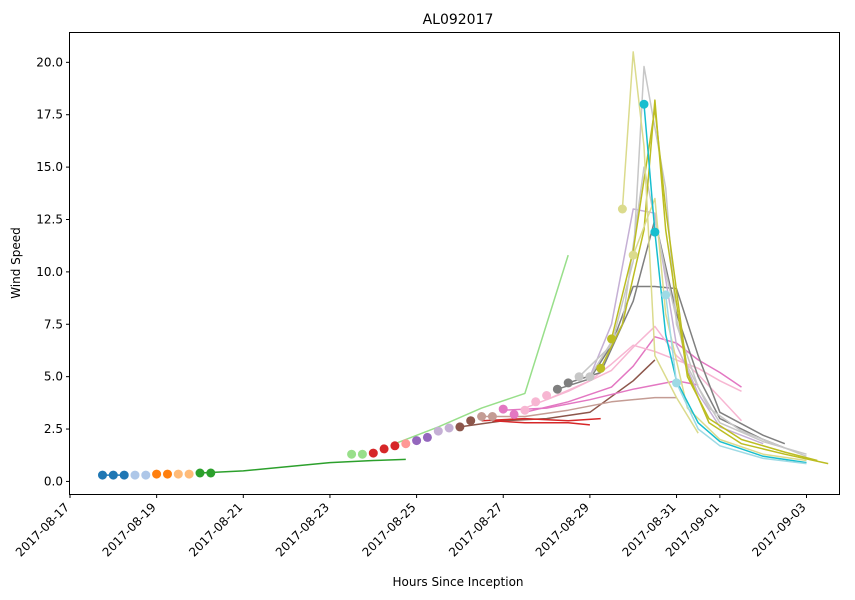 This screenshot has width=855, height=600. What do you see at coordinates (49, 272) in the screenshot?
I see `y-tick-label-4: 10.0` at bounding box center [49, 272].